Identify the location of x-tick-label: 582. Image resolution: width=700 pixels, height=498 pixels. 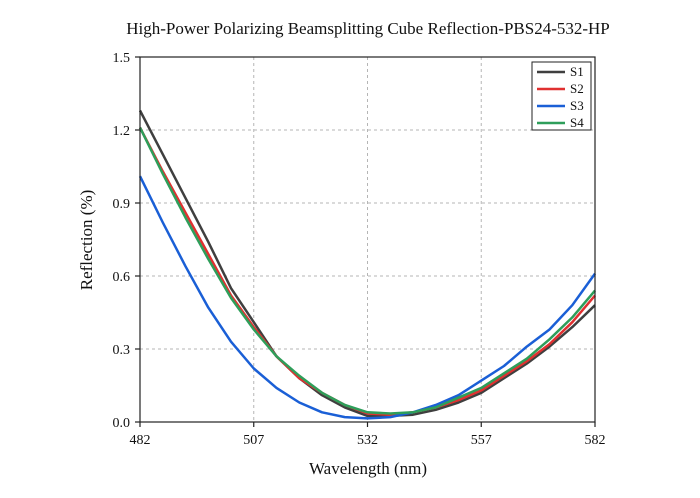
(595, 440).